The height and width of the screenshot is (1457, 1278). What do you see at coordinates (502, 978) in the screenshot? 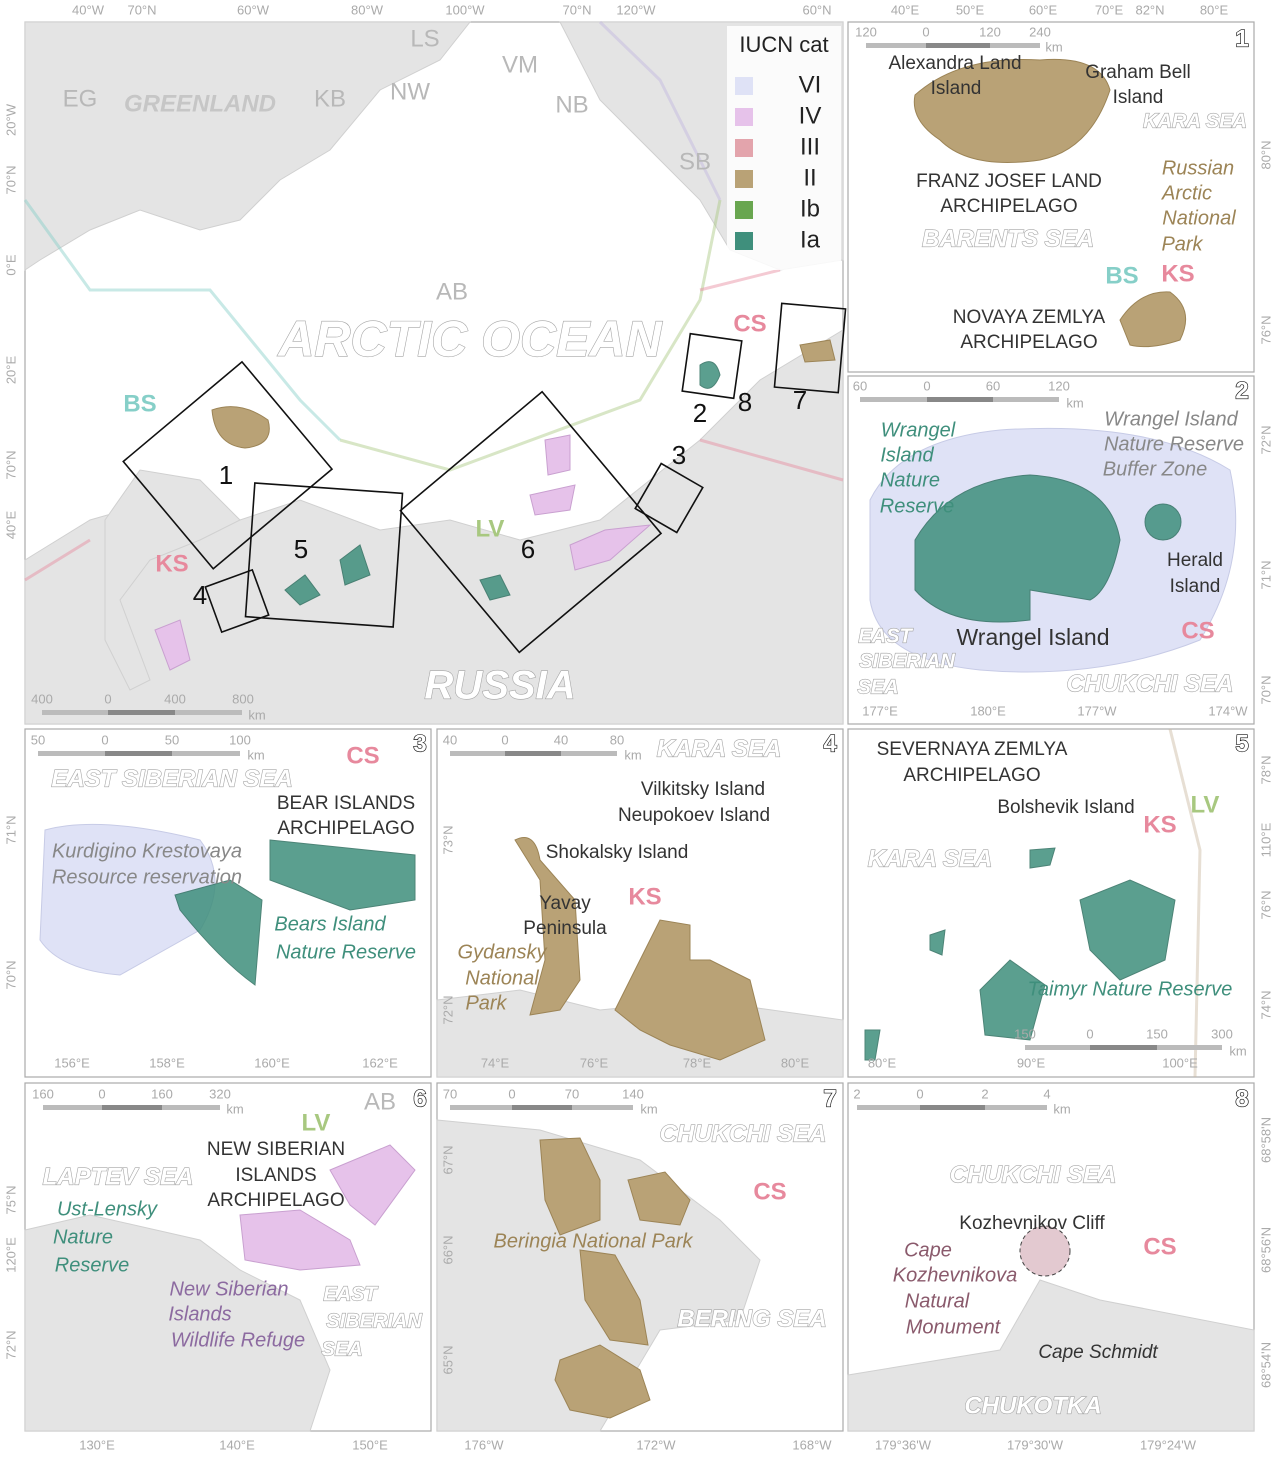
I see `map-label: National` at bounding box center [502, 978].